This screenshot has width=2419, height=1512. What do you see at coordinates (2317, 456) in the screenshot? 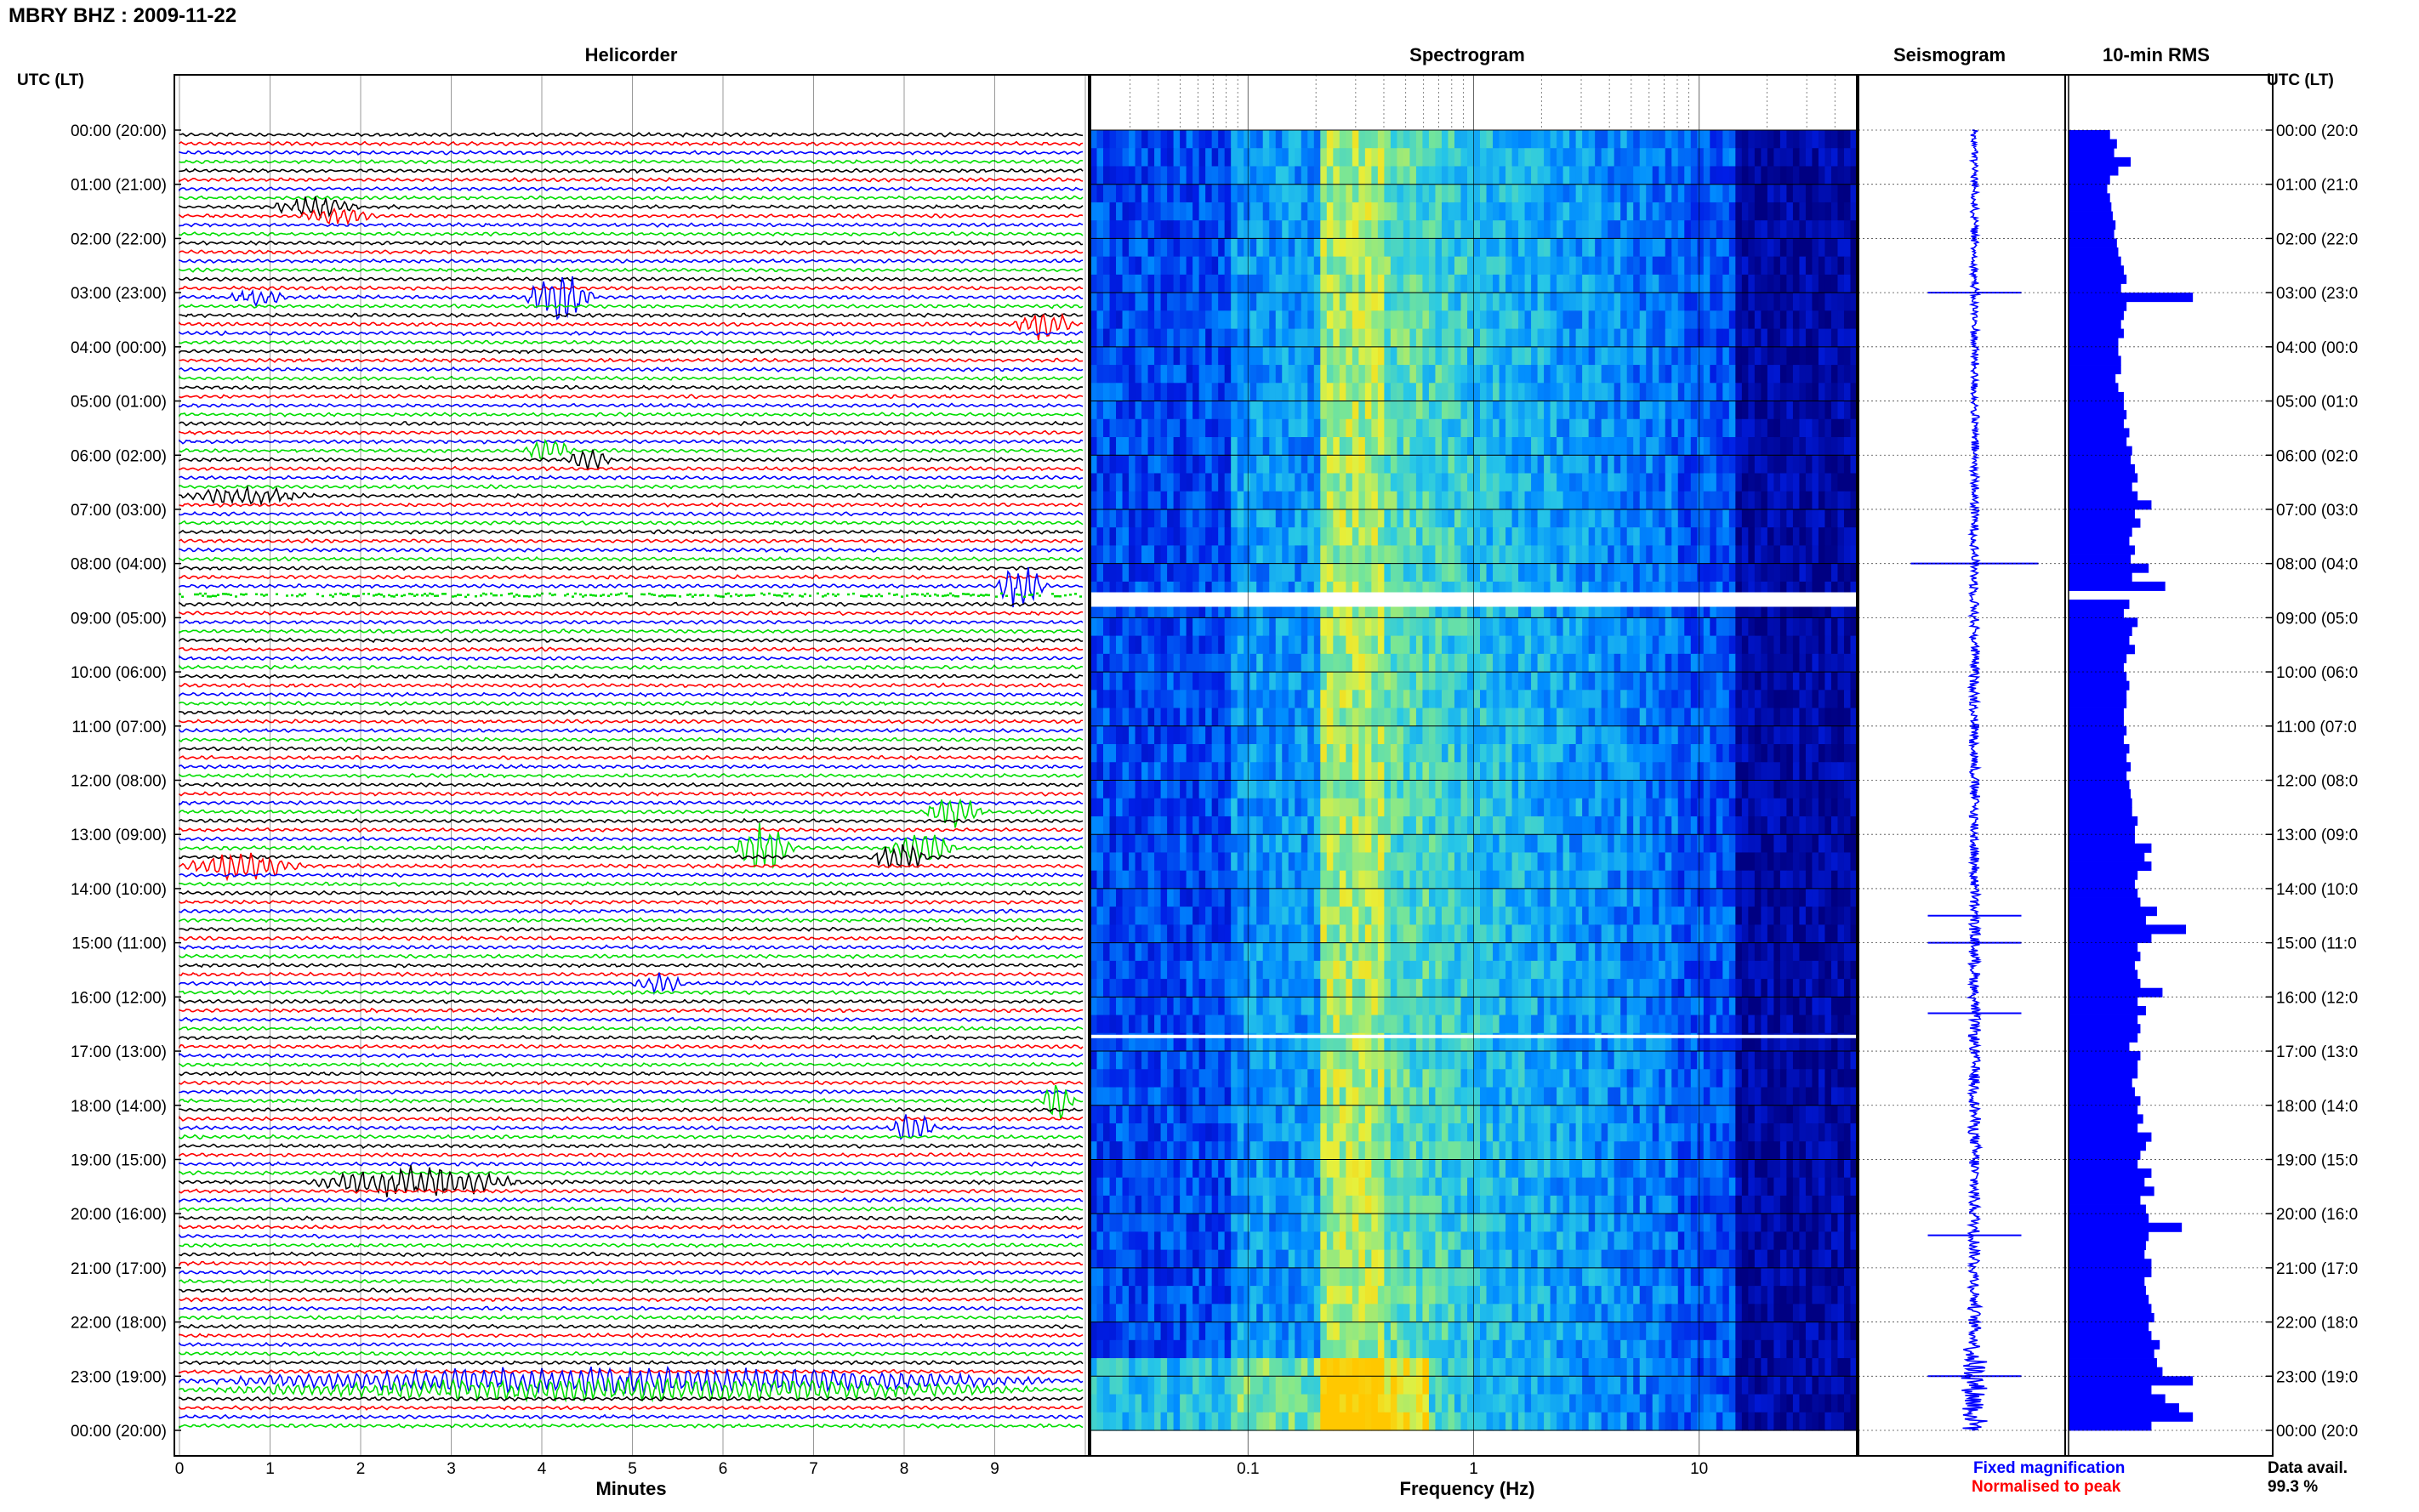
I see `time-tick-right: 06:00 (02:0` at bounding box center [2317, 456].